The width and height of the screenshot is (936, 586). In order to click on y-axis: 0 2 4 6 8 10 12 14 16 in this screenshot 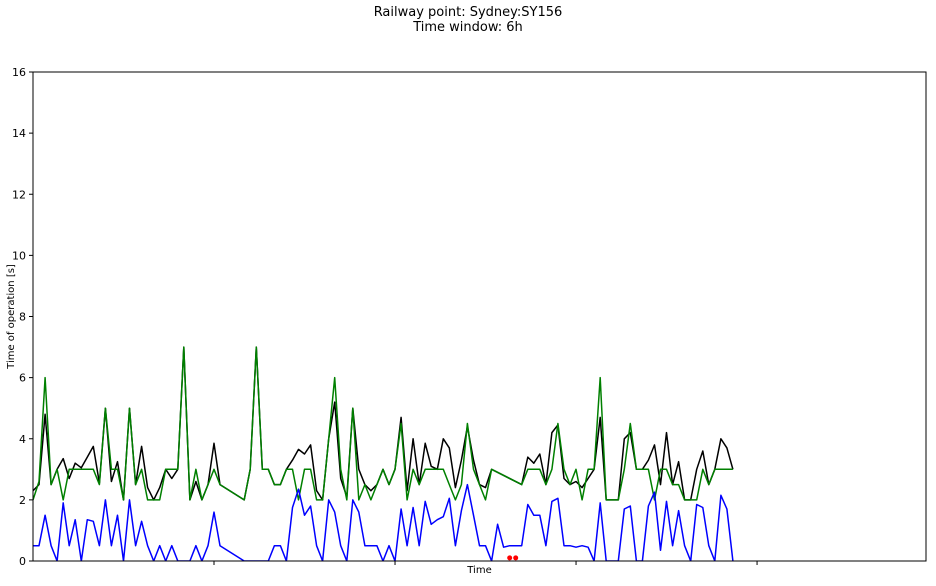, I will do `click(22, 317)`.